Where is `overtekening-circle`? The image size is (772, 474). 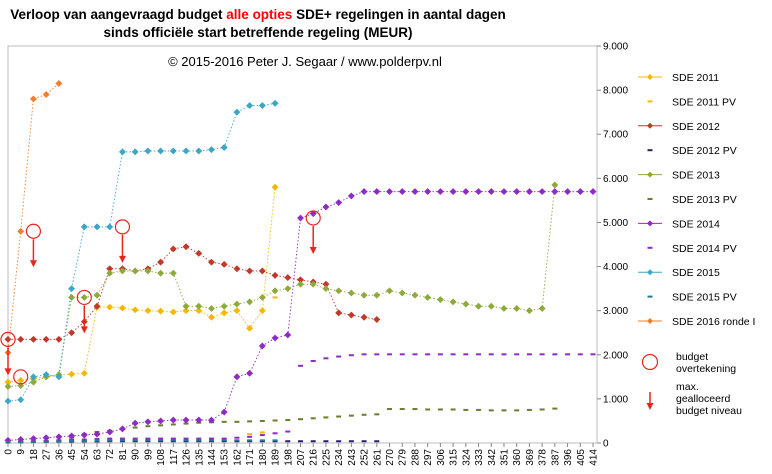
overtekening-circle is located at coordinates (33, 231).